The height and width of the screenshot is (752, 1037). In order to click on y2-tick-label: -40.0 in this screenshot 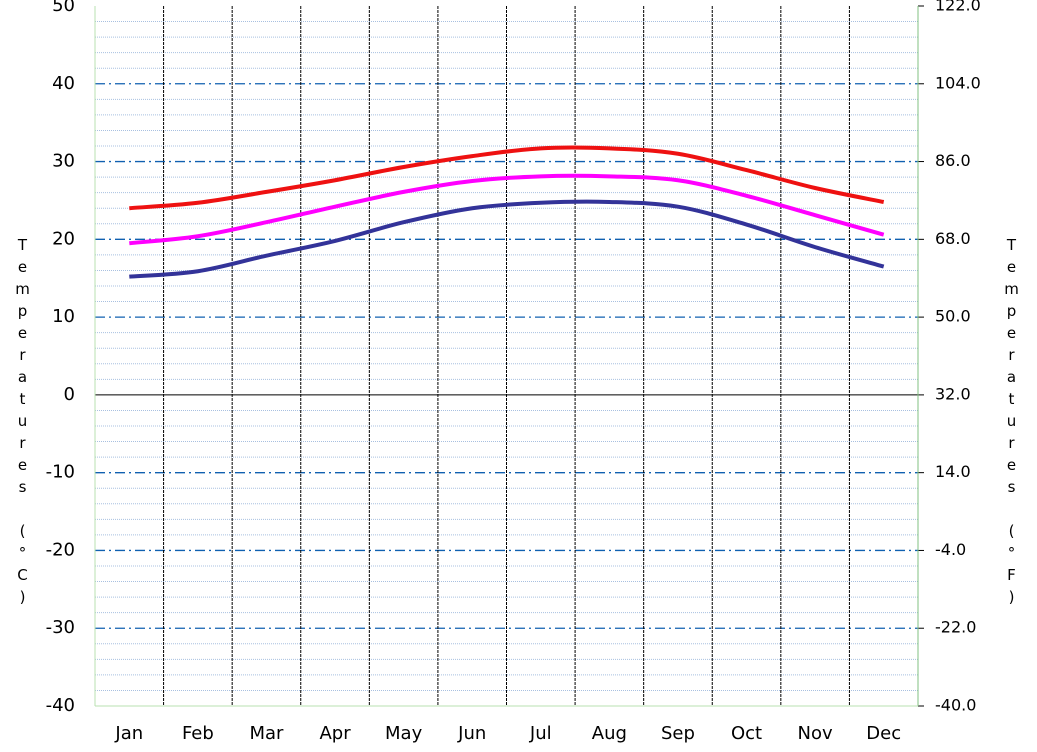, I will do `click(955, 705)`.